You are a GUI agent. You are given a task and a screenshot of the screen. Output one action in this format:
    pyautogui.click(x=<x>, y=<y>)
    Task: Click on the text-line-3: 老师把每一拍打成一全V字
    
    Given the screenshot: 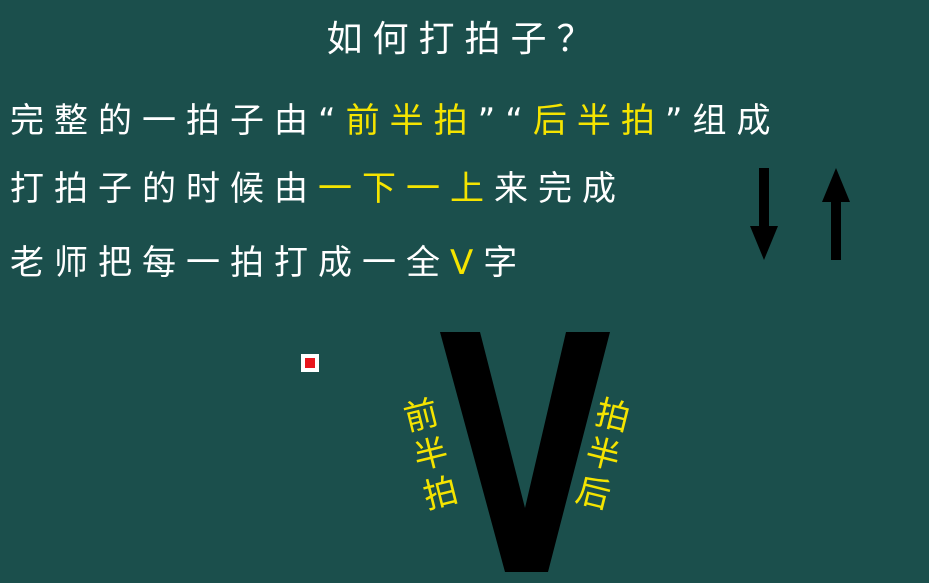 What is the action you would take?
    pyautogui.click(x=268, y=263)
    